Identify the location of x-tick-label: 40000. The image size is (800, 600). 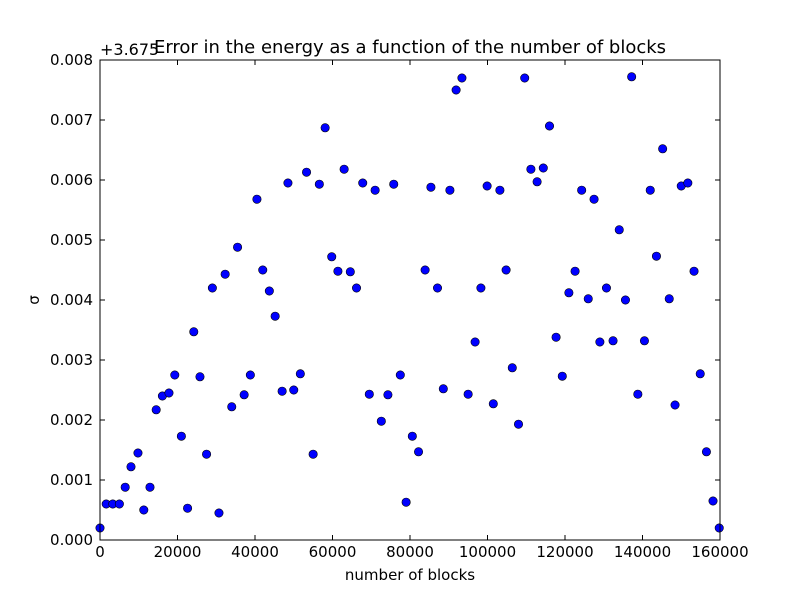
(255, 552).